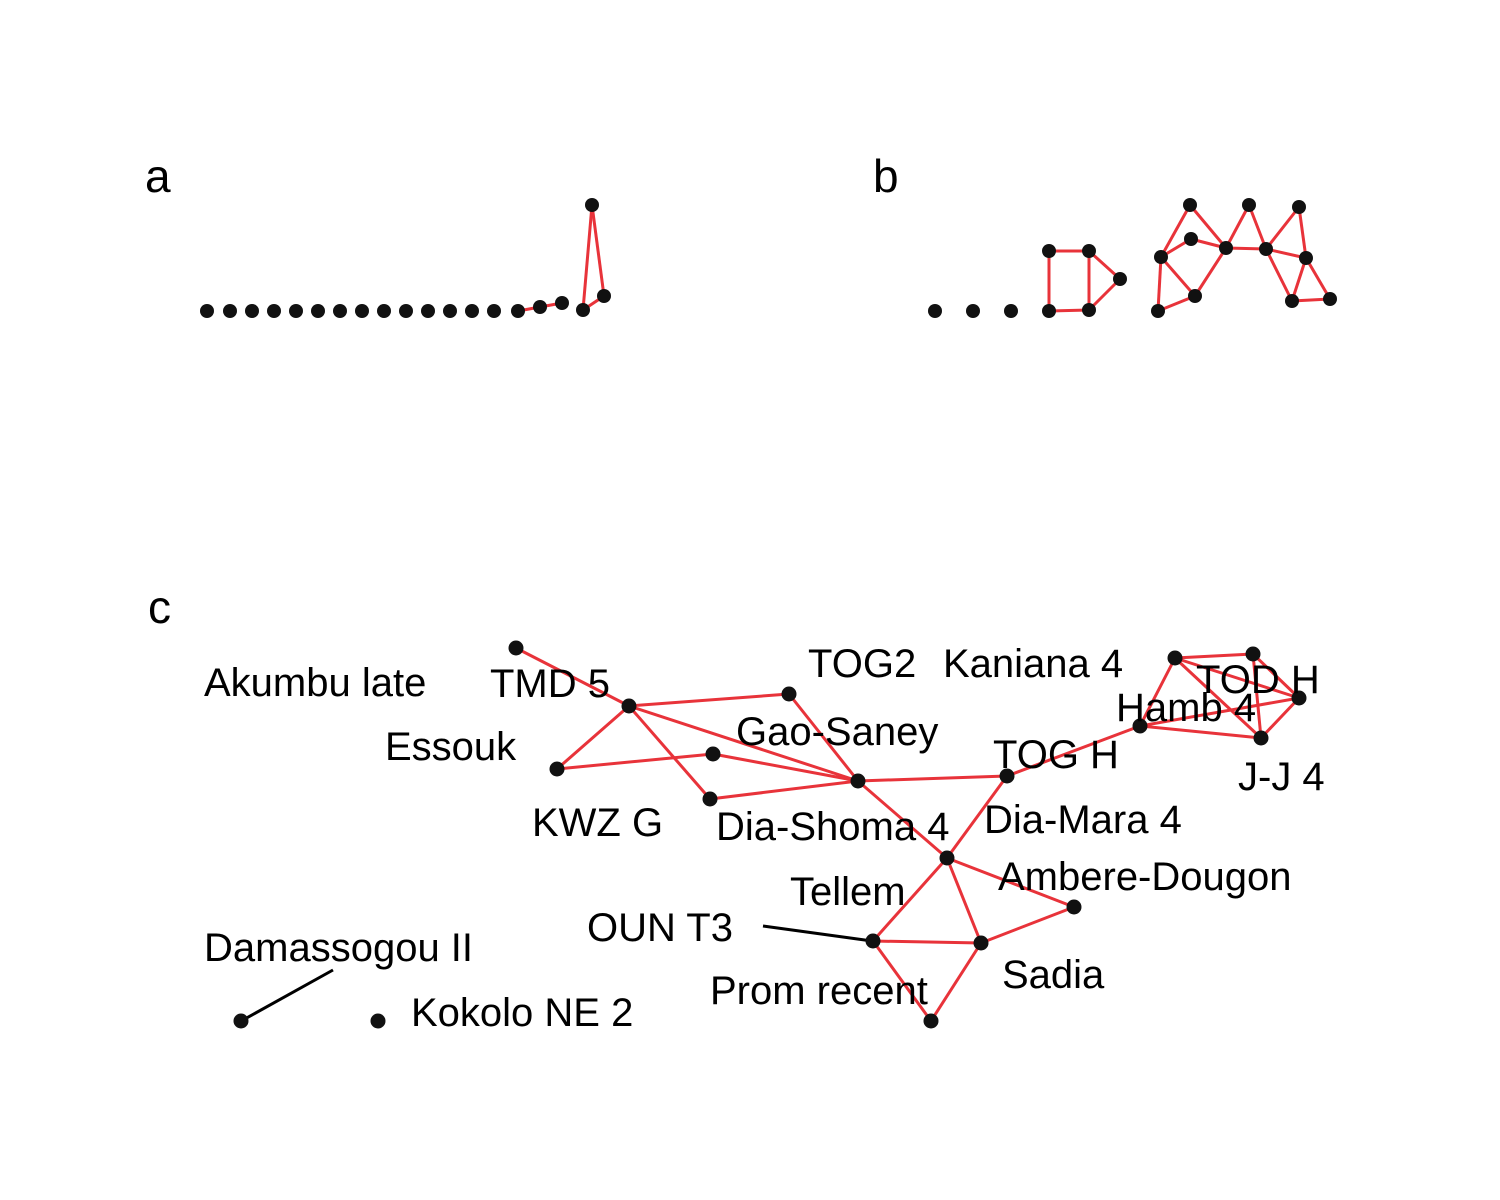 Image resolution: width=1500 pixels, height=1200 pixels. I want to click on edge-a17-a19, so click(587, 257).